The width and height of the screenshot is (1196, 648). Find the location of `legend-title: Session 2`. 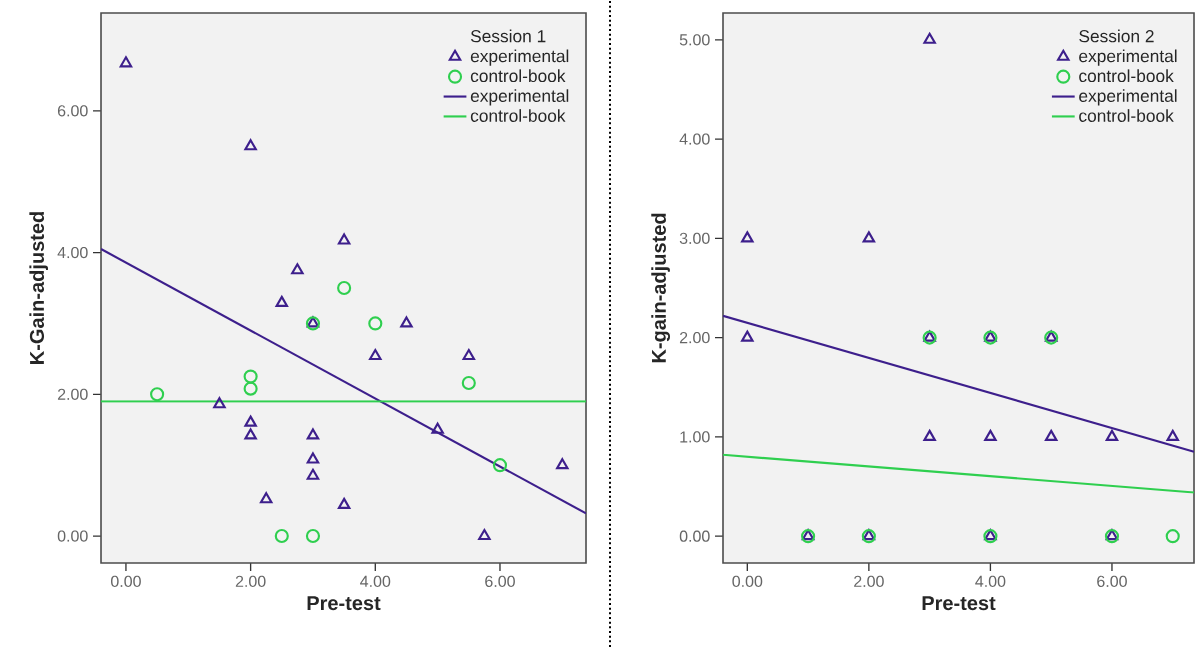

legend-title: Session 2 is located at coordinates (1116, 36).